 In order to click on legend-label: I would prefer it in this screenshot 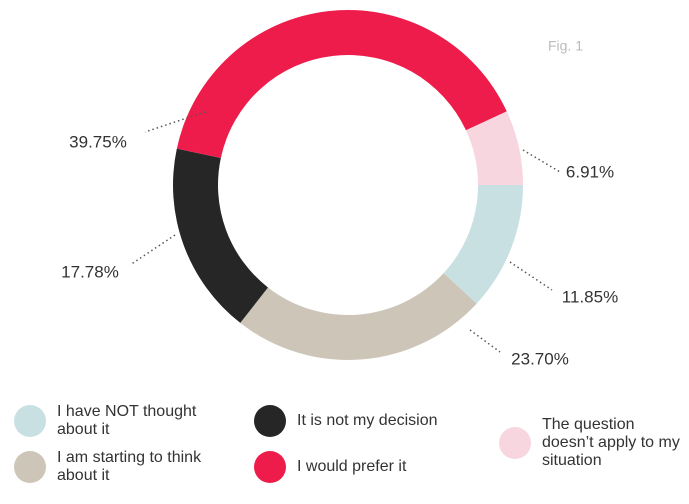, I will do `click(352, 466)`.